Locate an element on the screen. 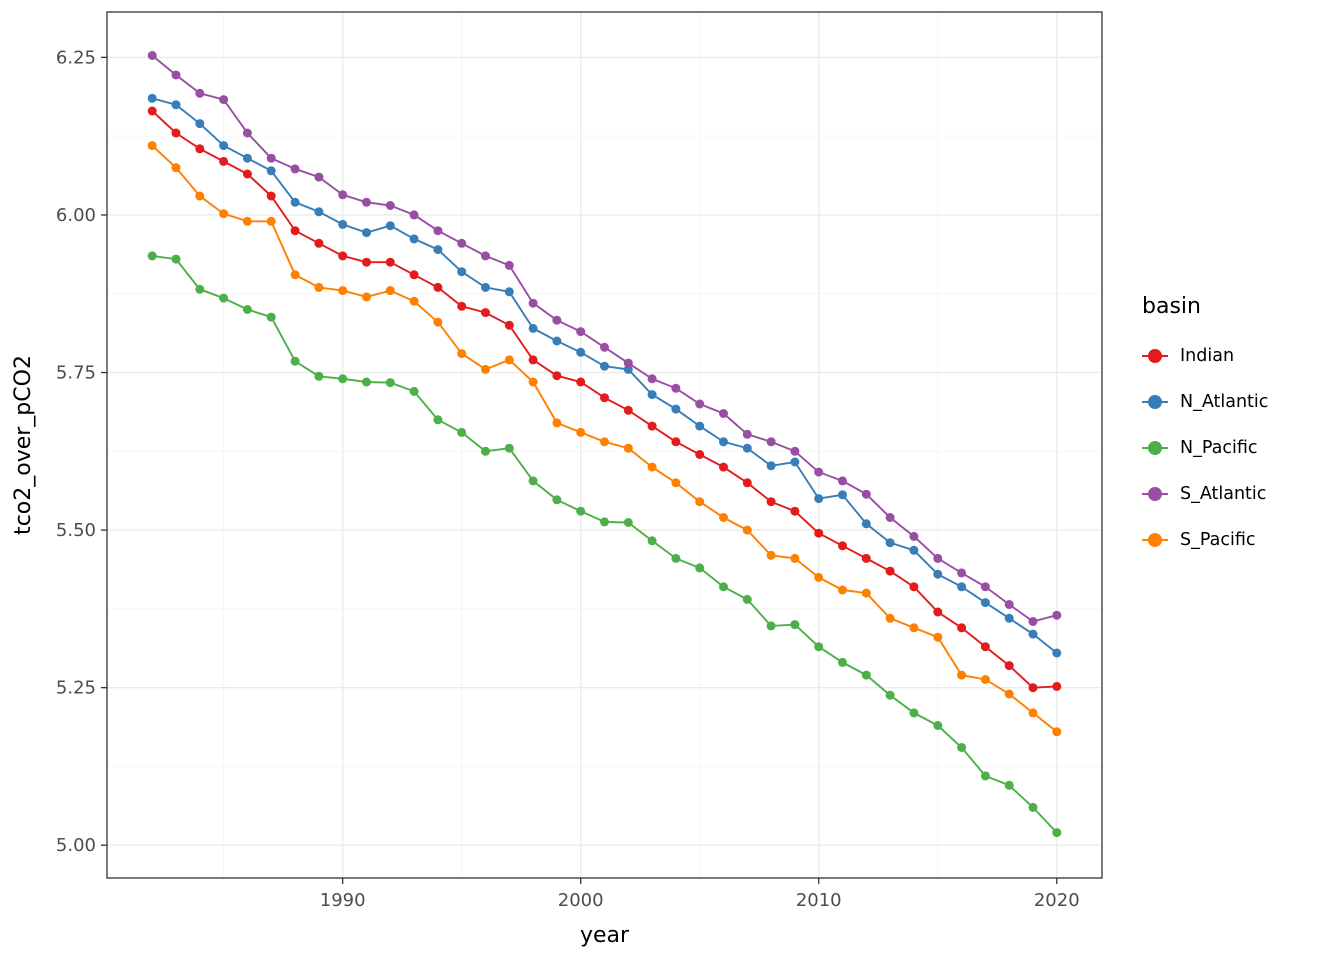 Image resolution: width=1344 pixels, height=960 pixels. y-tick-label: 6.25 is located at coordinates (76, 57).